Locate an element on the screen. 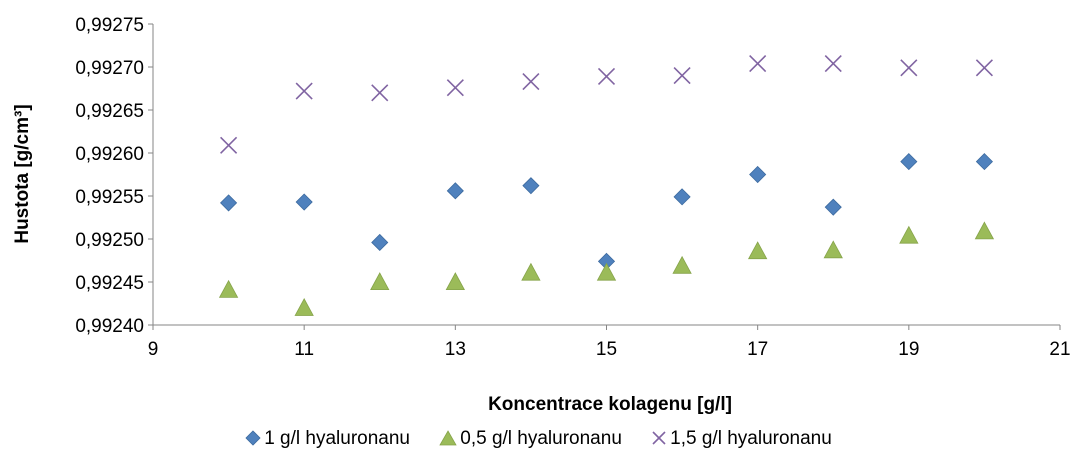  x-tick-label: 19 is located at coordinates (908, 349).